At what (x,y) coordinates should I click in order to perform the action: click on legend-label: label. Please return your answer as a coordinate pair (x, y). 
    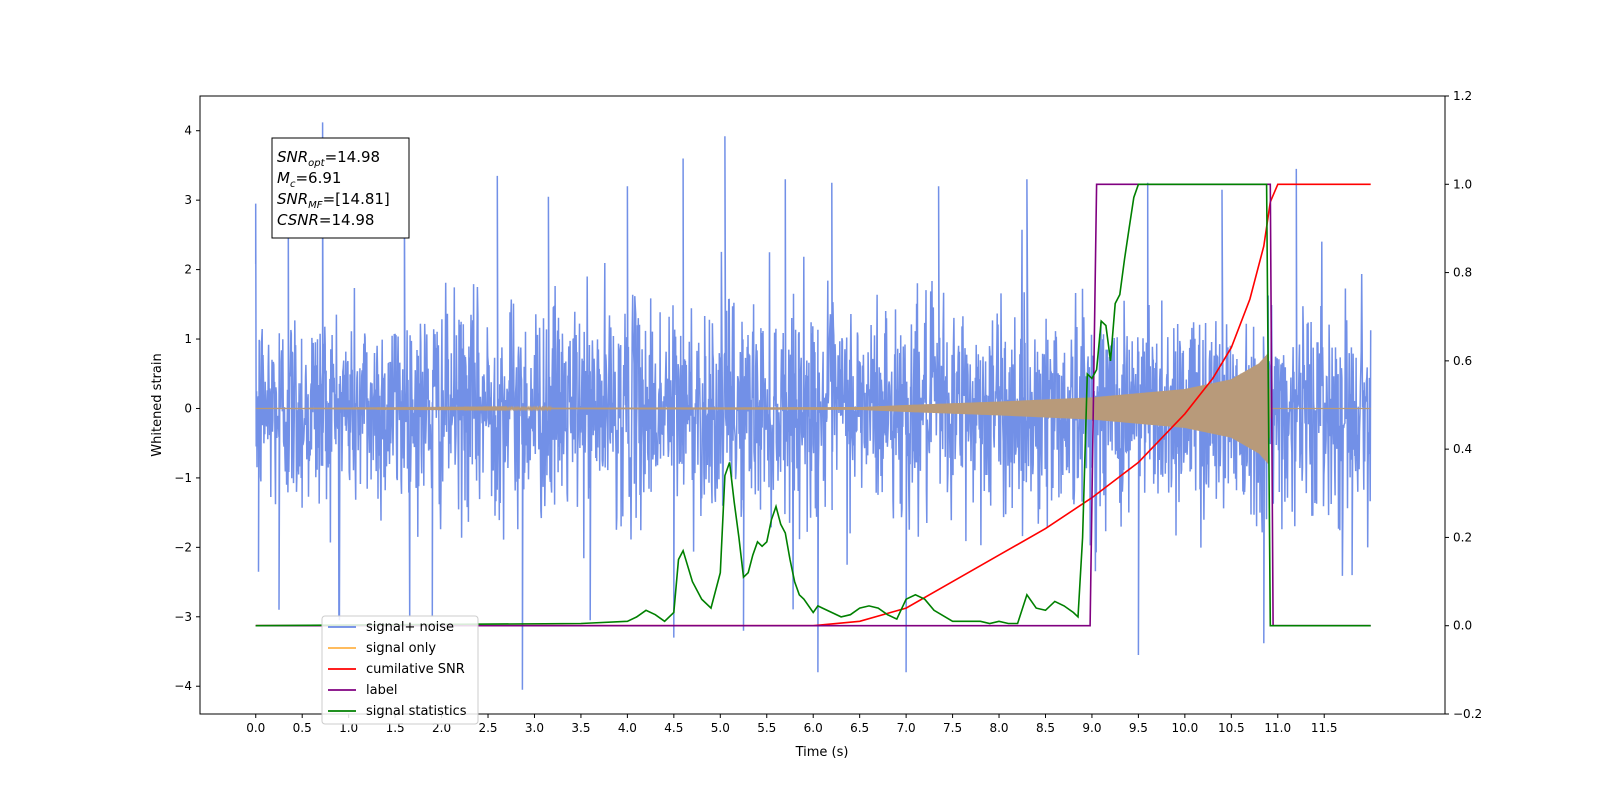
    Looking at the image, I should click on (381, 690).